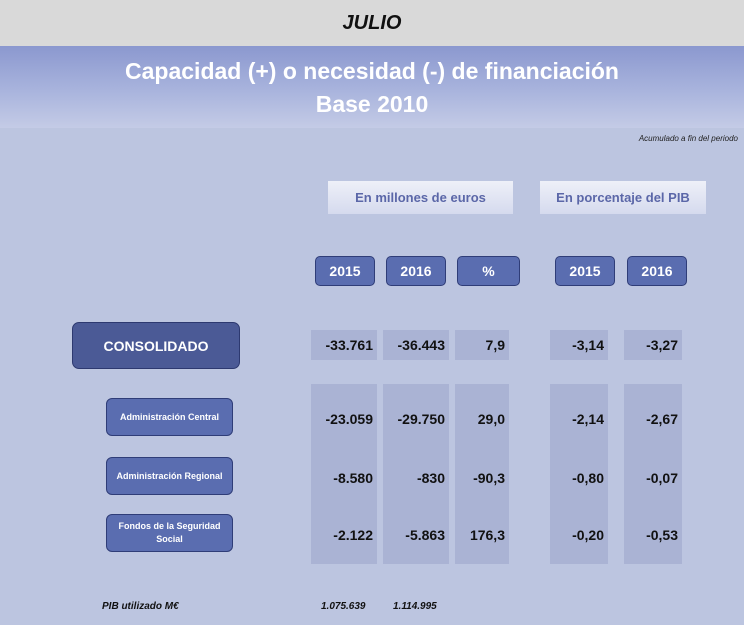 The height and width of the screenshot is (625, 744). I want to click on admin-regional-percent: -90,3, so click(489, 478).